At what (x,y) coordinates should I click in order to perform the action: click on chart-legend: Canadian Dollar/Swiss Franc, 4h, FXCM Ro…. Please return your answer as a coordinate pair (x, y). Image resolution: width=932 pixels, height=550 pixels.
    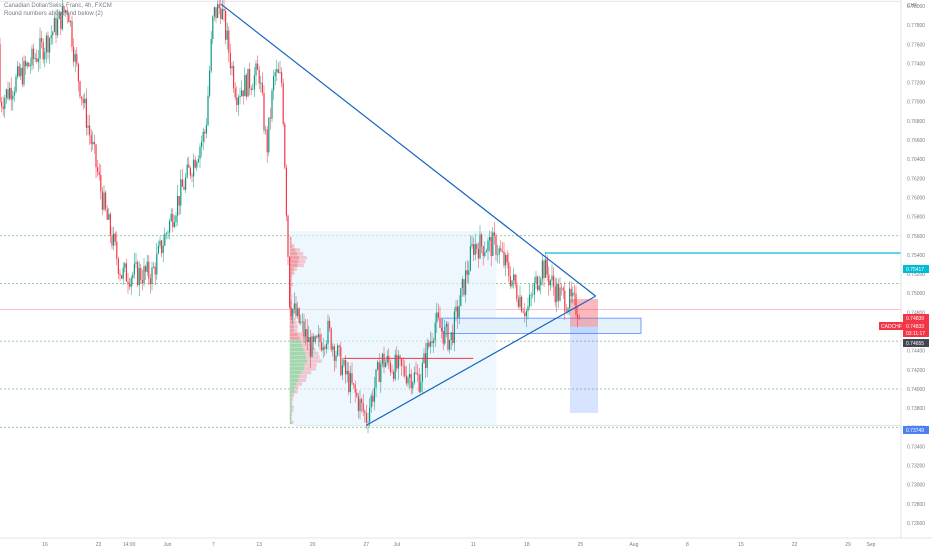
    Looking at the image, I should click on (58, 10).